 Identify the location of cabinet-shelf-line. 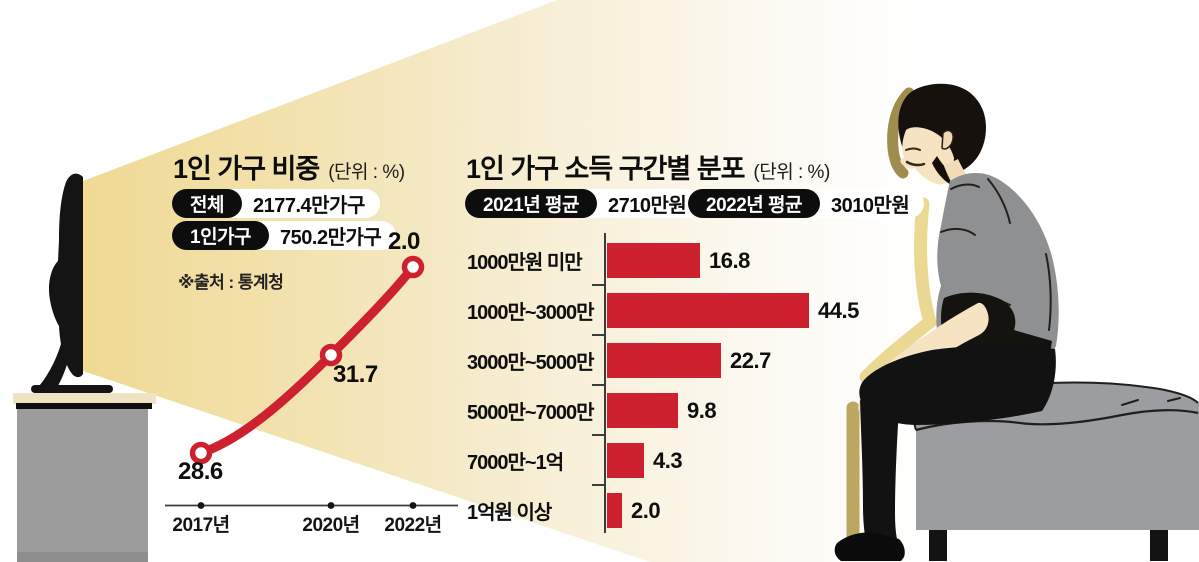
(84, 406).